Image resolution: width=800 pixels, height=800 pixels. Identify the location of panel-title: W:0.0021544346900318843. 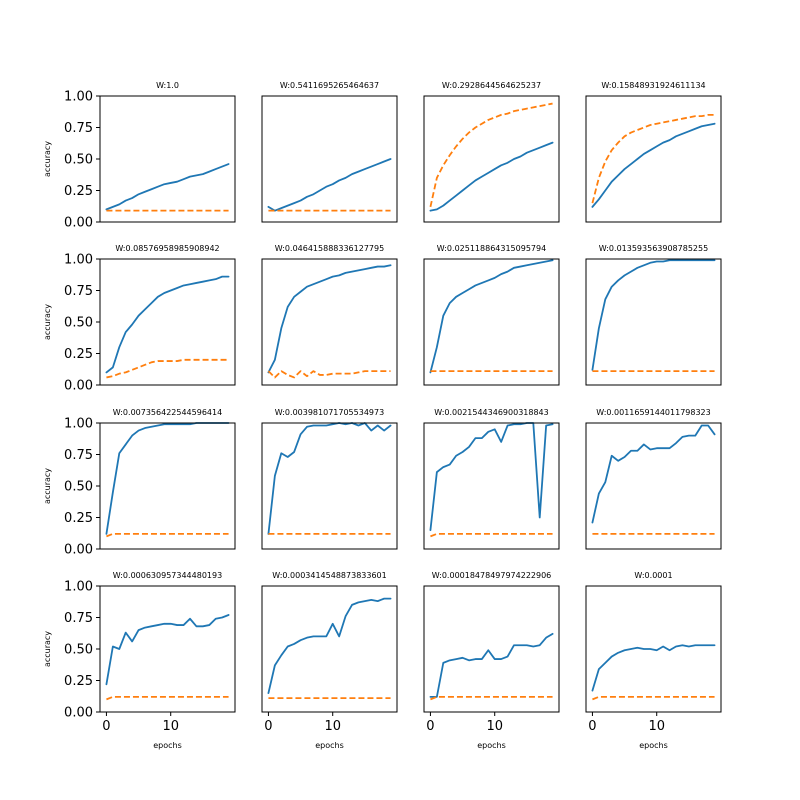
(491, 412).